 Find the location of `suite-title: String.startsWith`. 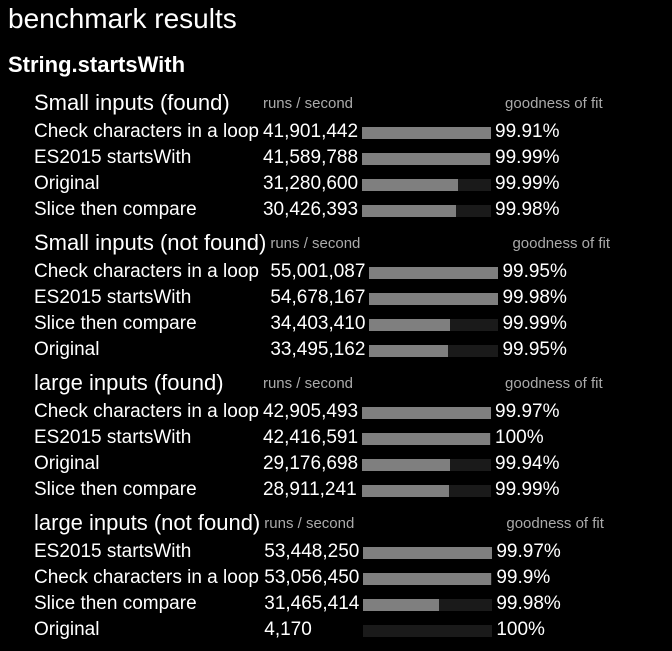

suite-title: String.startsWith is located at coordinates (97, 64).